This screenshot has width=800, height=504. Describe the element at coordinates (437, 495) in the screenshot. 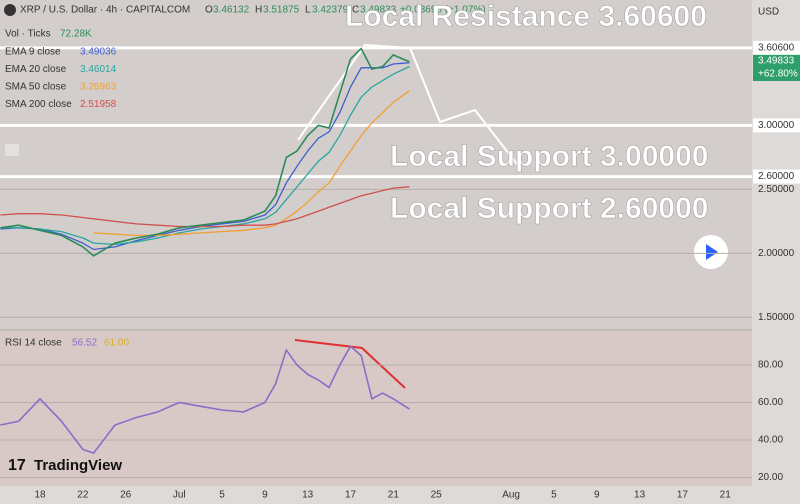

I see `x-tick-label: 25` at that location.